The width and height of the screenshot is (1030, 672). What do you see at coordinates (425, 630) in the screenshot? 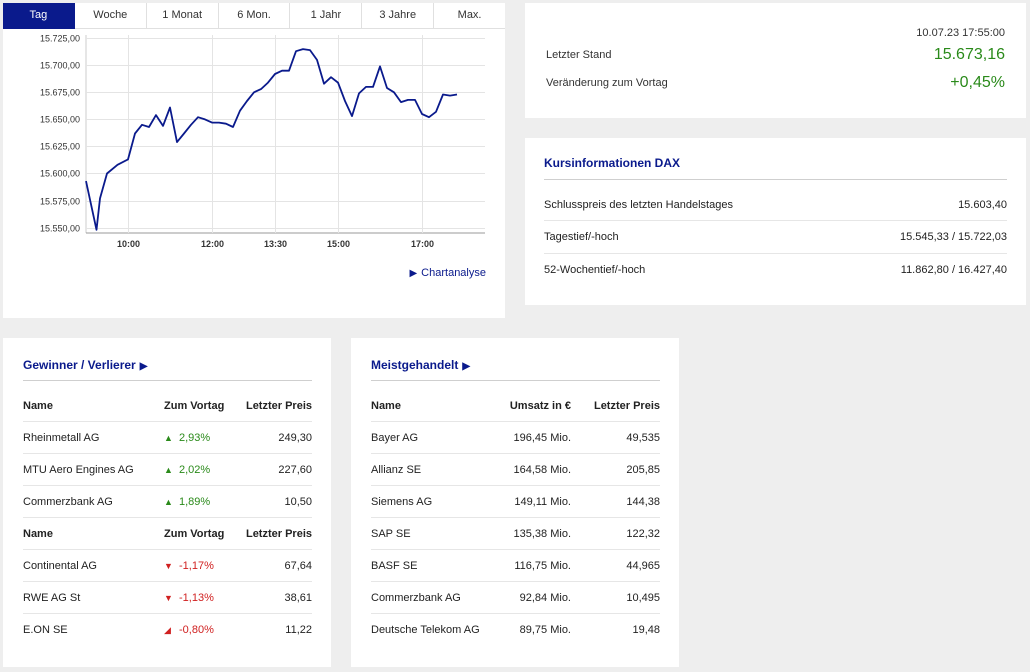
I see `stock-name: Deutsche Telekom AG` at bounding box center [425, 630].